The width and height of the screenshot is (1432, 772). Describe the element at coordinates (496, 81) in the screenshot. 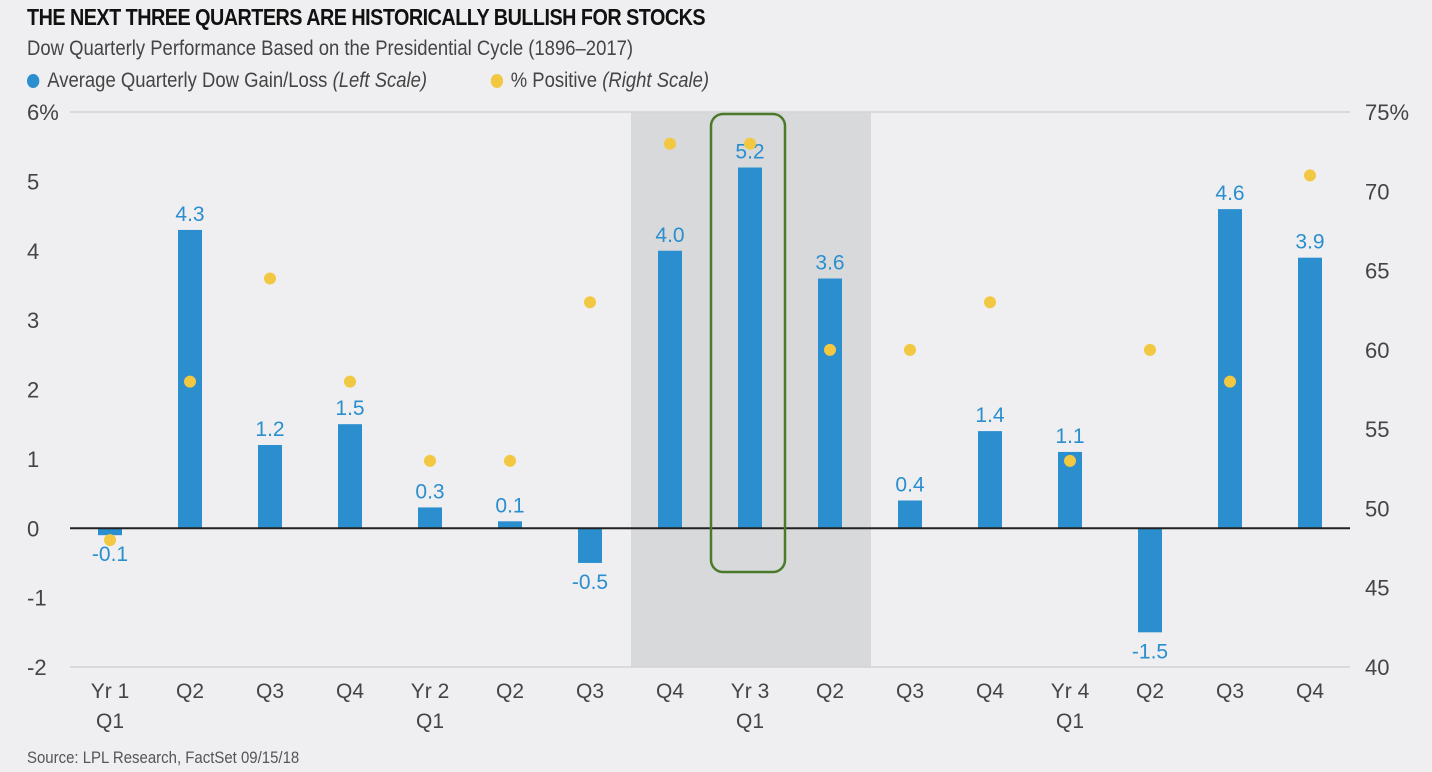

I see `yellow-dot-icon` at that location.